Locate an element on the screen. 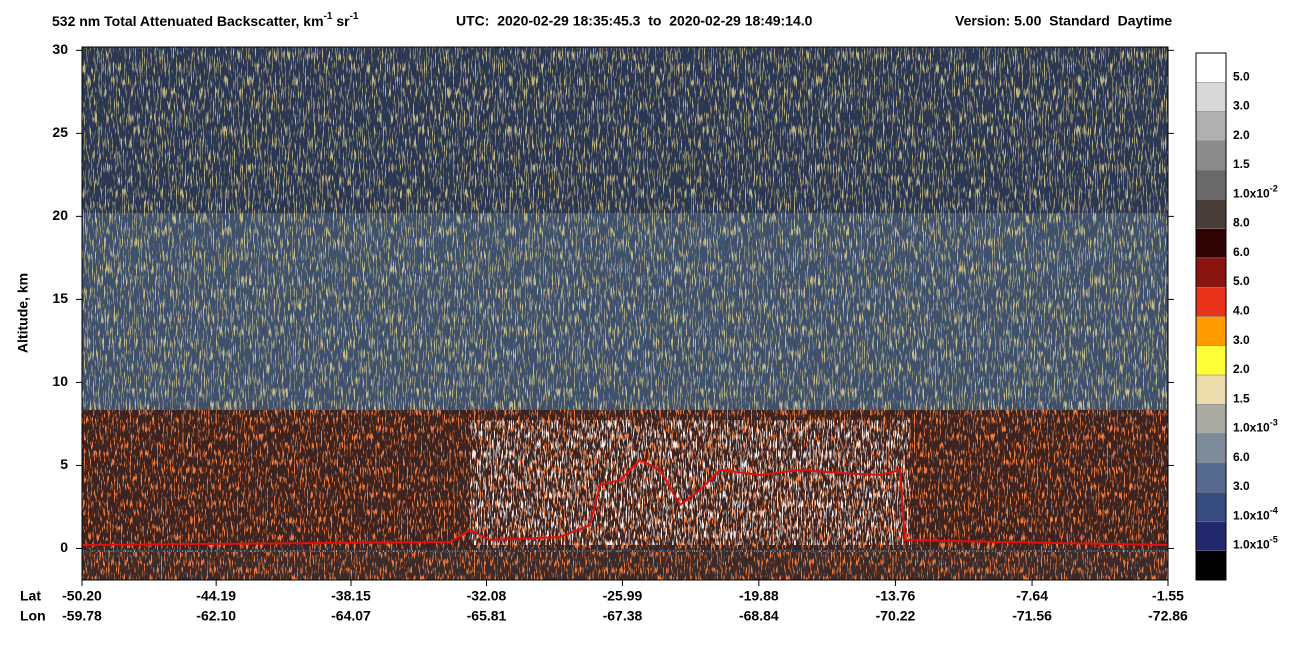  x-tick-label: -32.08 is located at coordinates (487, 596).